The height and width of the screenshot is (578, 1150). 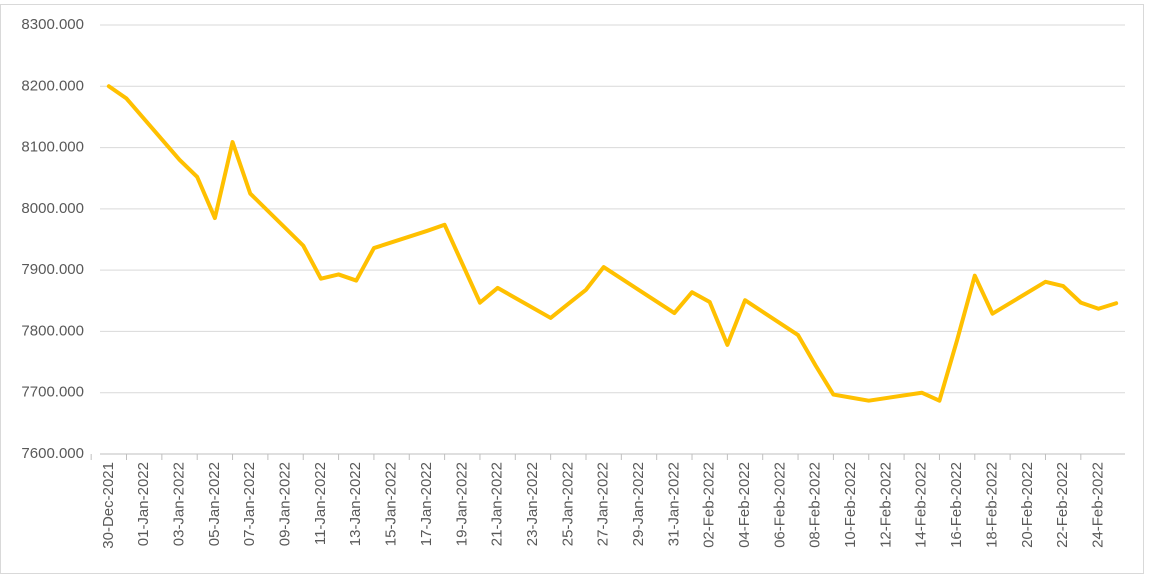 What do you see at coordinates (638, 504) in the screenshot?
I see `x-tick-label: 29-Jan-2022` at bounding box center [638, 504].